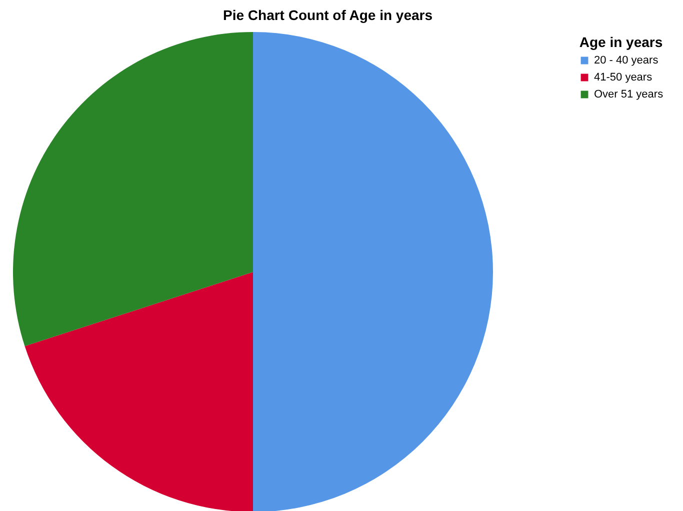  What do you see at coordinates (328, 15) in the screenshot?
I see `chart-title: Pie Chart Count of Age in years` at bounding box center [328, 15].